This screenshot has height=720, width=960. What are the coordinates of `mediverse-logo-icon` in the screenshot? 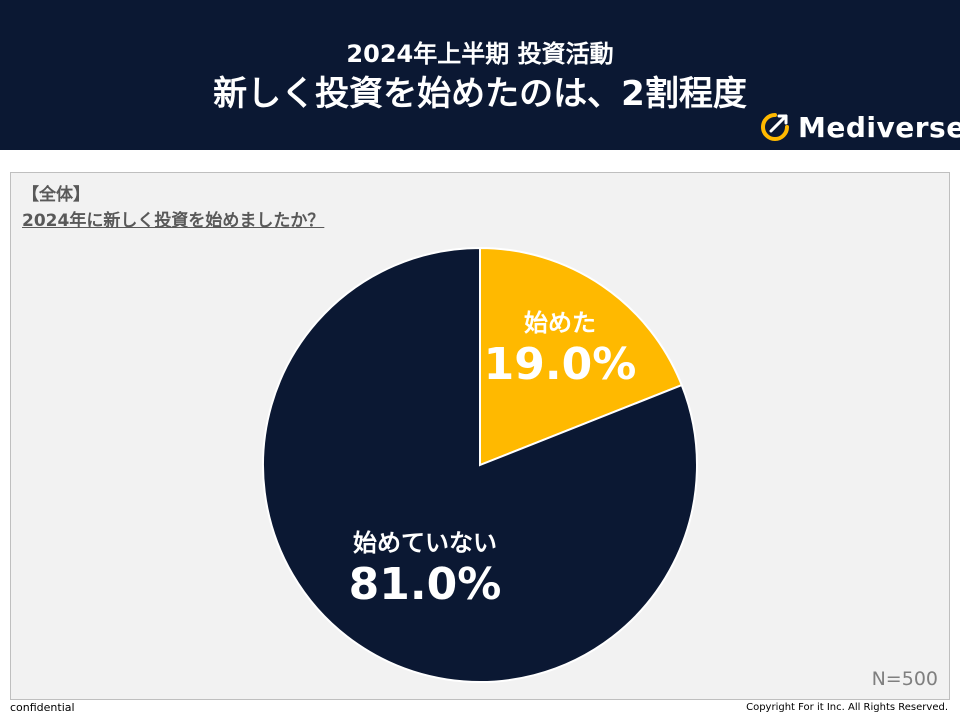 It's located at (775, 127).